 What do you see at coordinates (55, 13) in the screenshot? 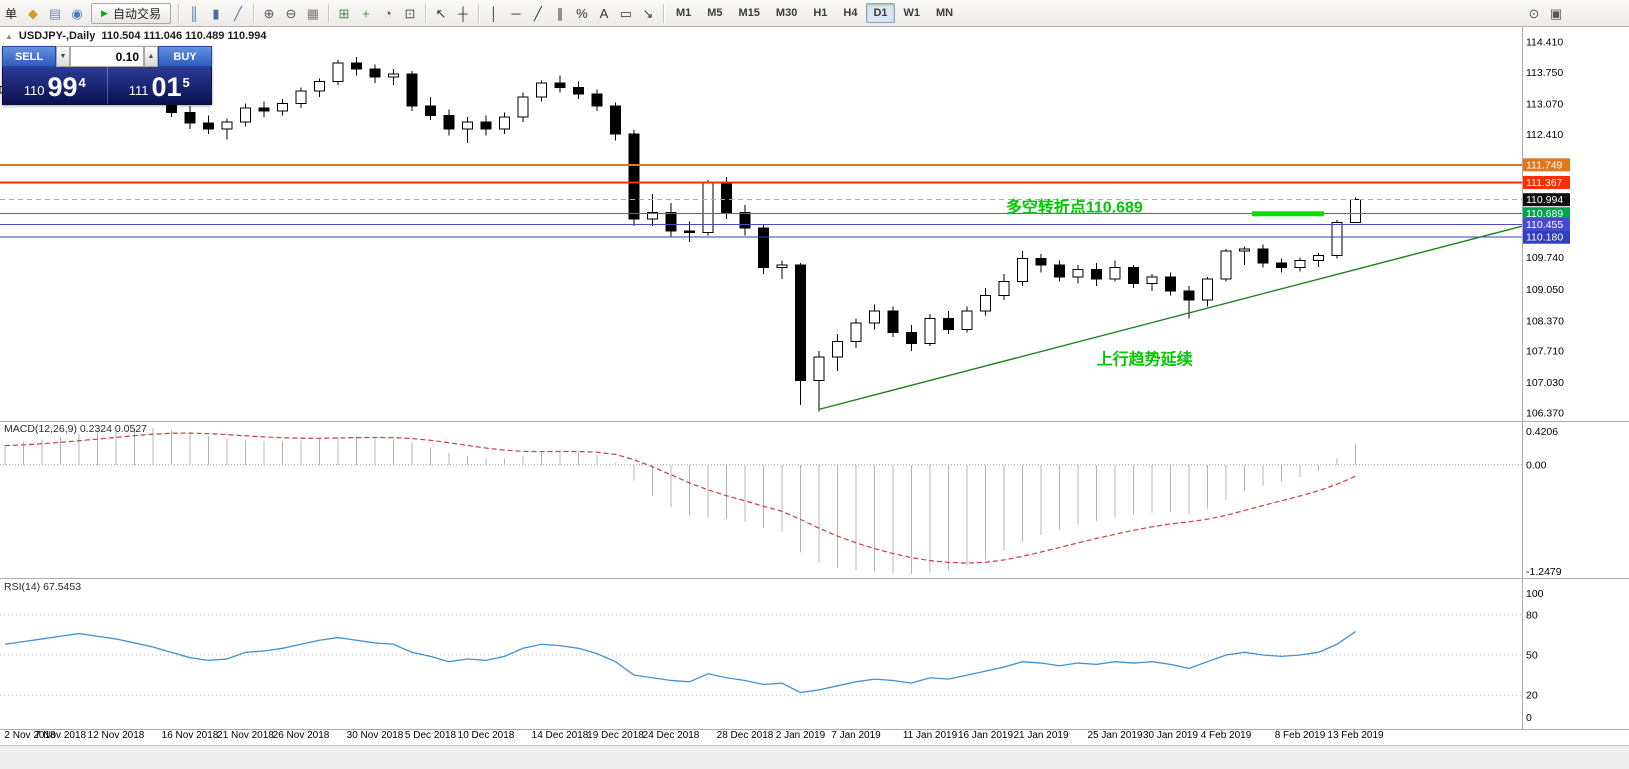
I see `market-watch-icon: ▤` at bounding box center [55, 13].